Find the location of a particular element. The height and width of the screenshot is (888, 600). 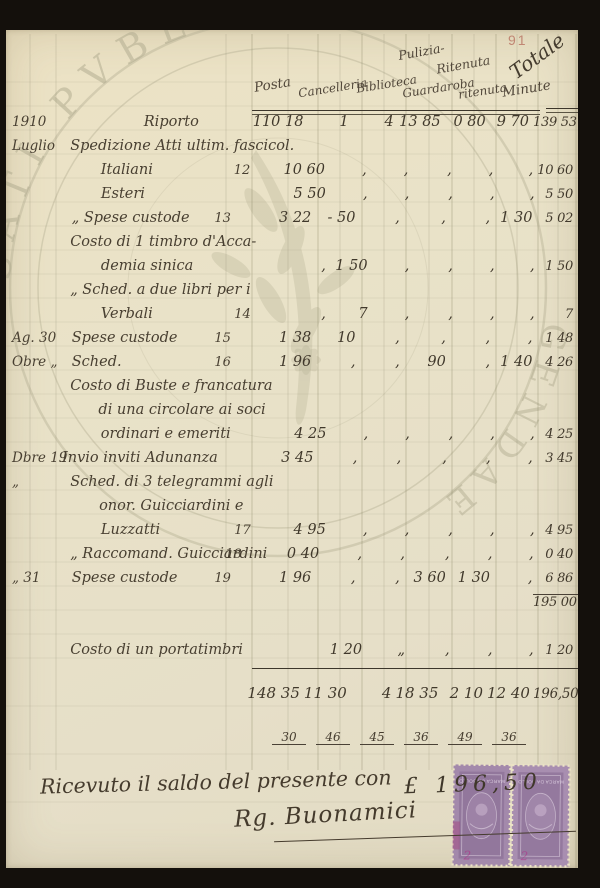

row-description: di una circolare ai soci is located at coordinates (182, 410).